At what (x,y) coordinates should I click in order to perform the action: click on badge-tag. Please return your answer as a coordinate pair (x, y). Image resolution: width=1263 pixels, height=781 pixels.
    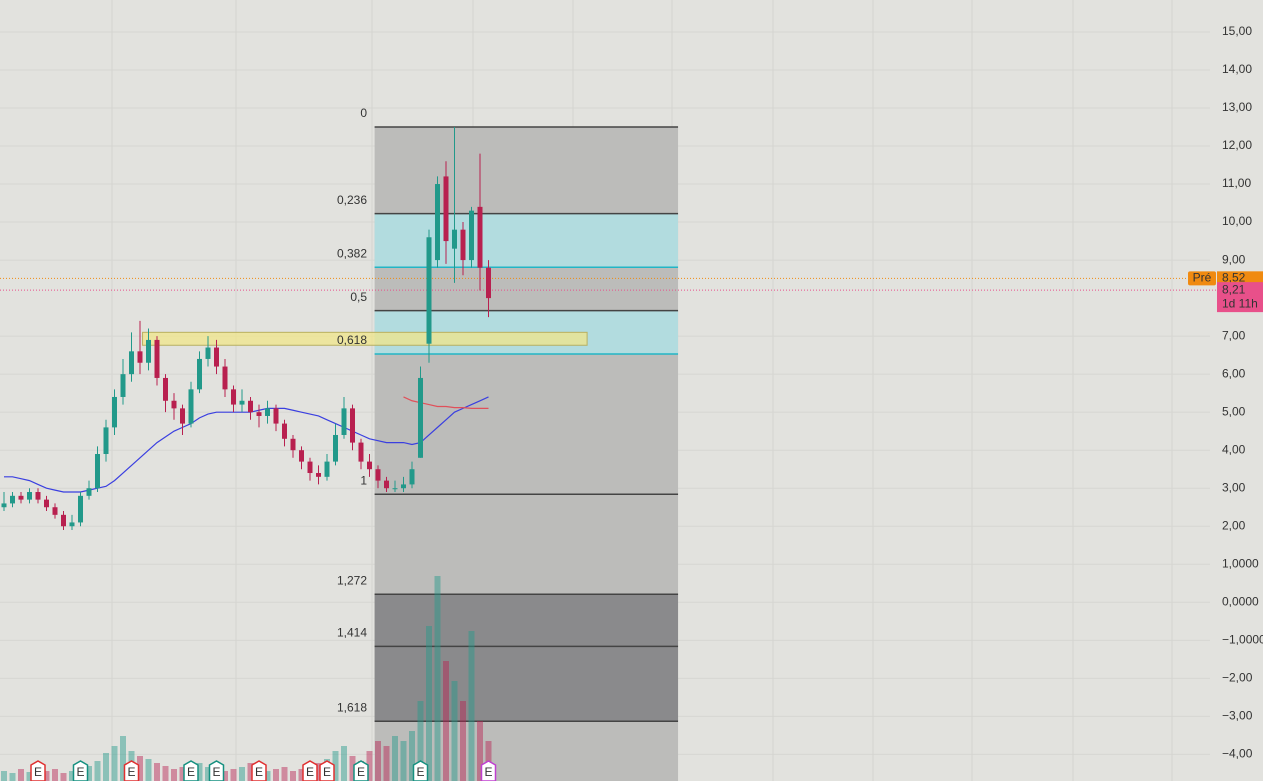
    Looking at the image, I should click on (1202, 278).